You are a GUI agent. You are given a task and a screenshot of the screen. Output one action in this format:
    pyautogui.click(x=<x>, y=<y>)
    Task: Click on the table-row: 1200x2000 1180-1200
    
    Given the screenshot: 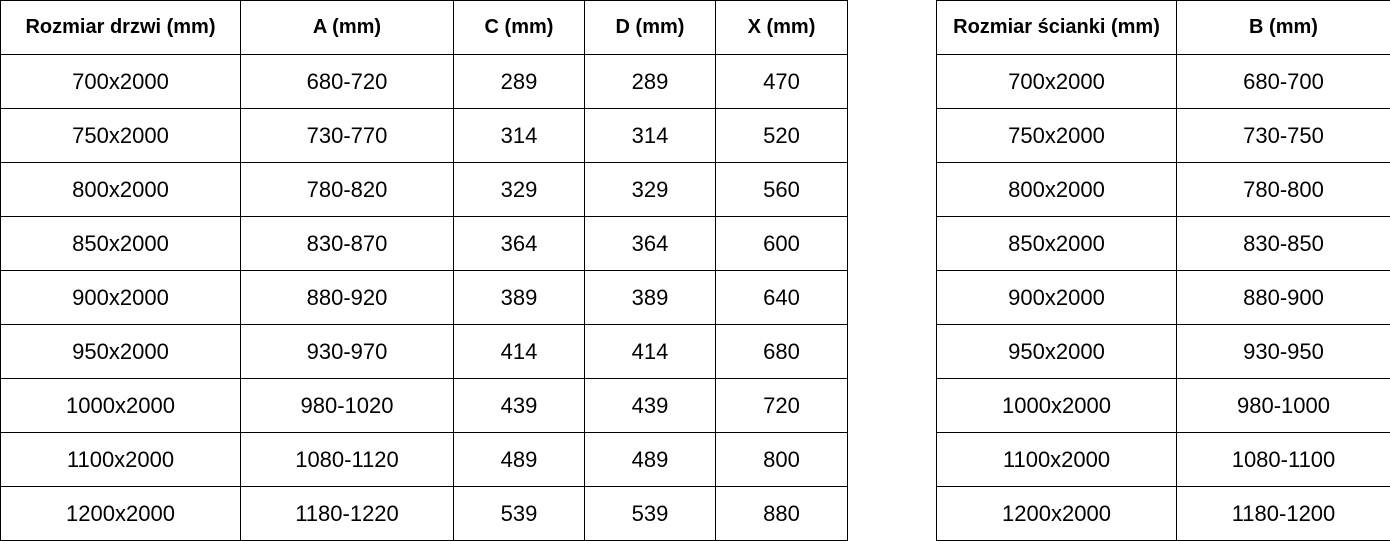 What is the action you would take?
    pyautogui.click(x=1163, y=513)
    